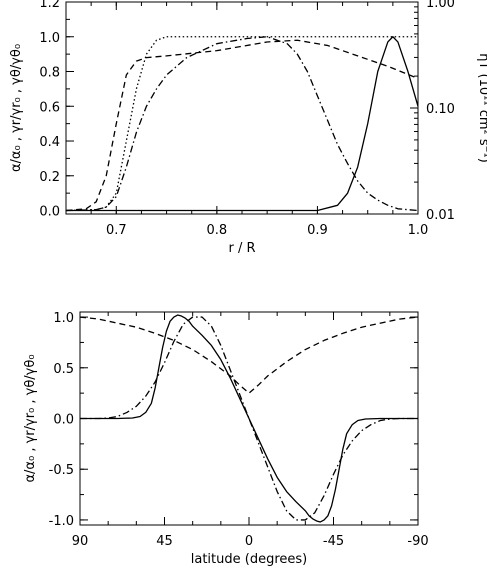  I want to click on y-tick-label: 1.2, so click(49, 5).